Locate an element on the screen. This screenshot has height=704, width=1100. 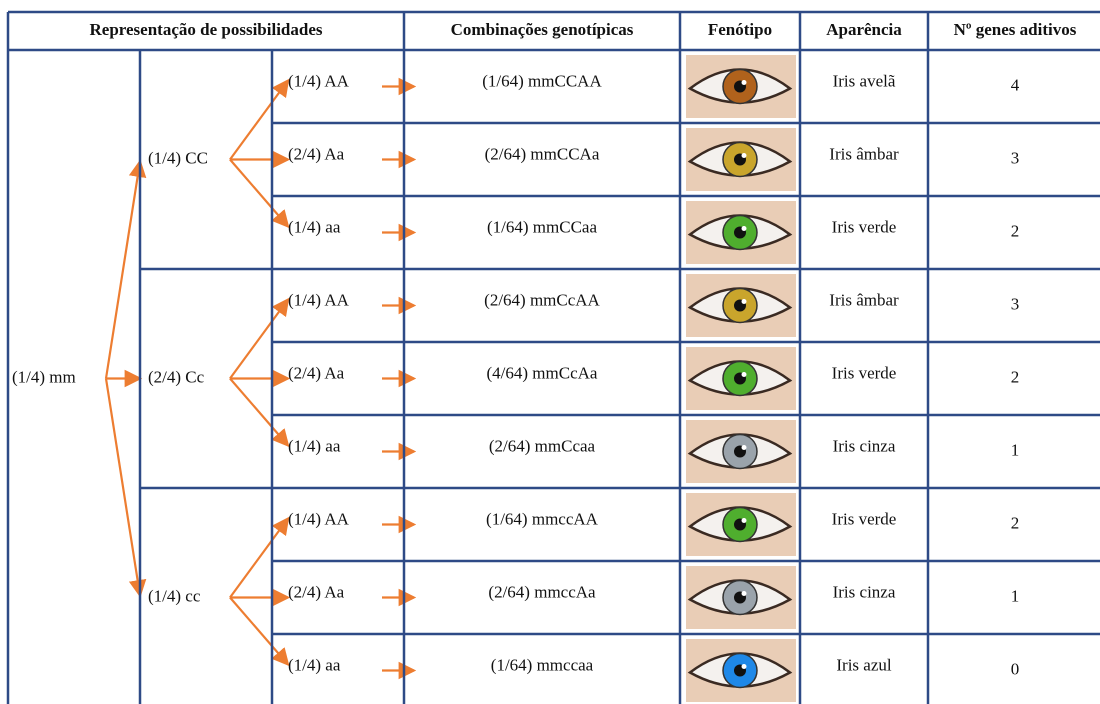
combination: (2/64) mmCcAA is located at coordinates (542, 299).